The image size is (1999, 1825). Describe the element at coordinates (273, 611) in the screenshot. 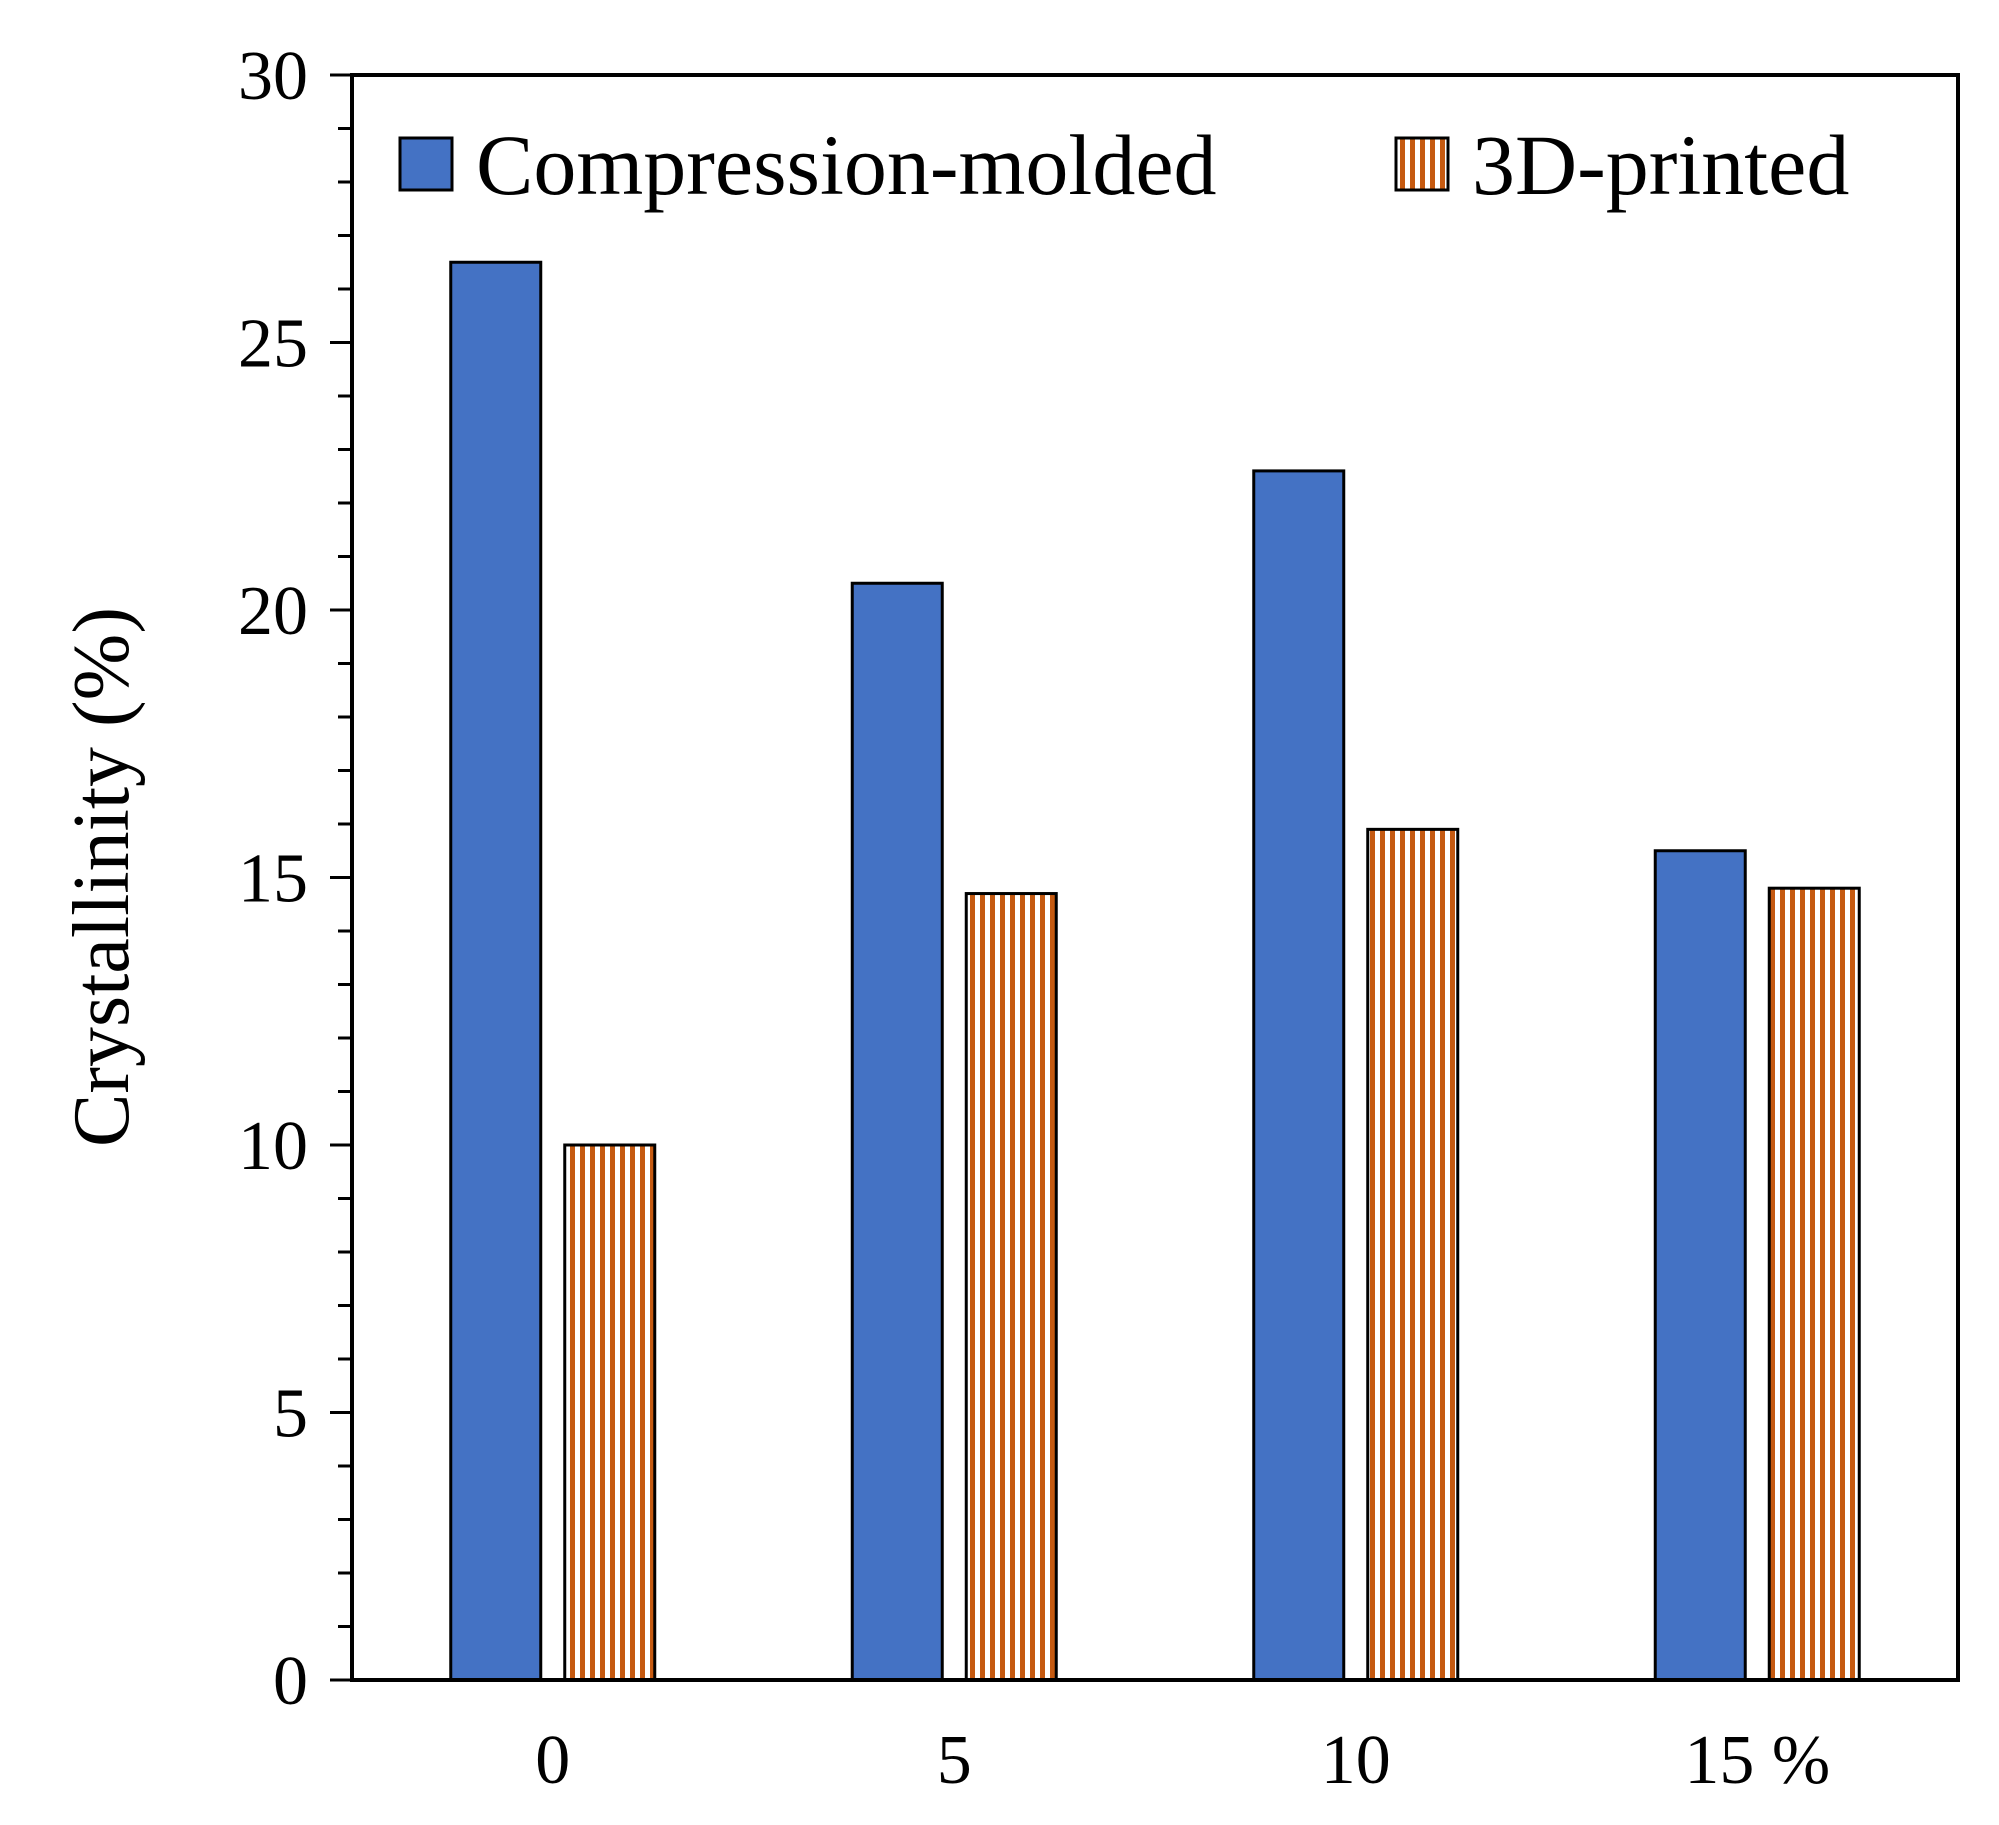

I see `y-tick-label: 20` at that location.